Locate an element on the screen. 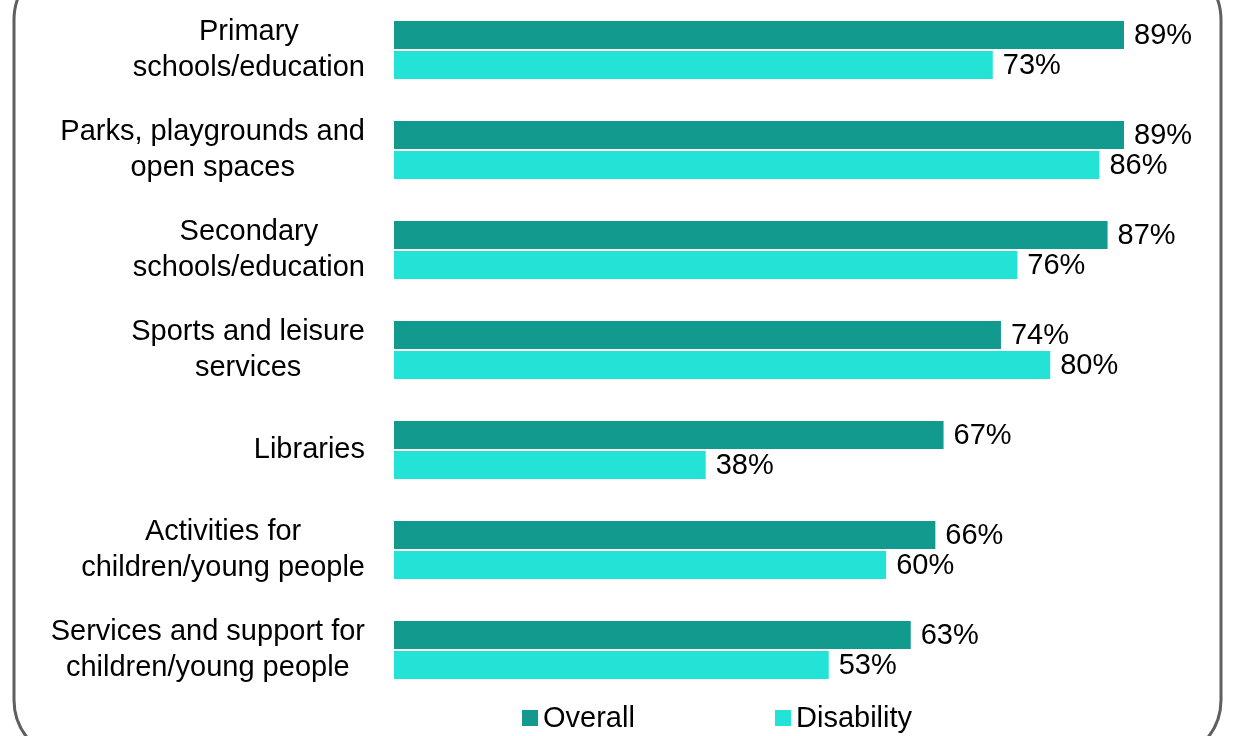 The width and height of the screenshot is (1235, 736). data-label: 38% is located at coordinates (744, 463).